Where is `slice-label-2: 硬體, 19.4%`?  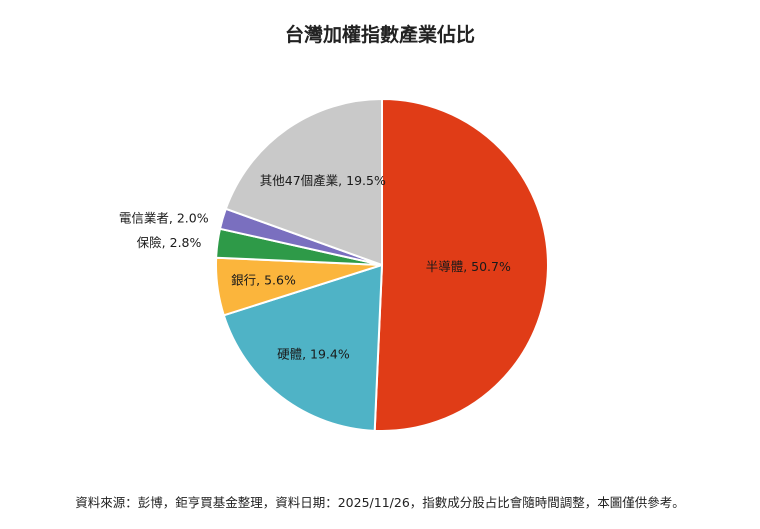 slice-label-2: 硬體, 19.4% is located at coordinates (313, 354).